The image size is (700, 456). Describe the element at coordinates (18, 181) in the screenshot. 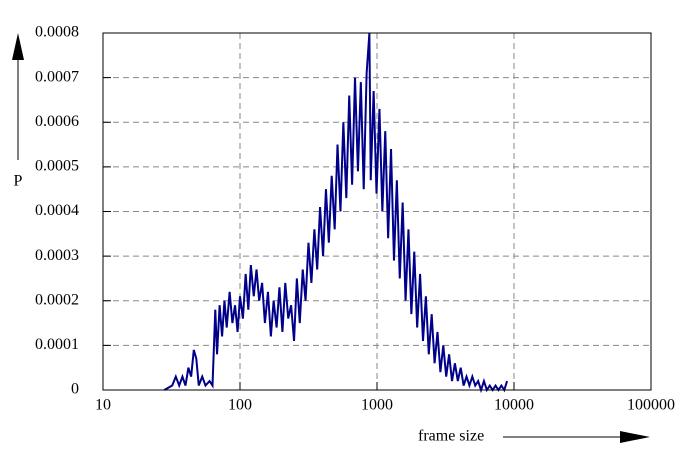

I see `y-axis-label: P` at that location.